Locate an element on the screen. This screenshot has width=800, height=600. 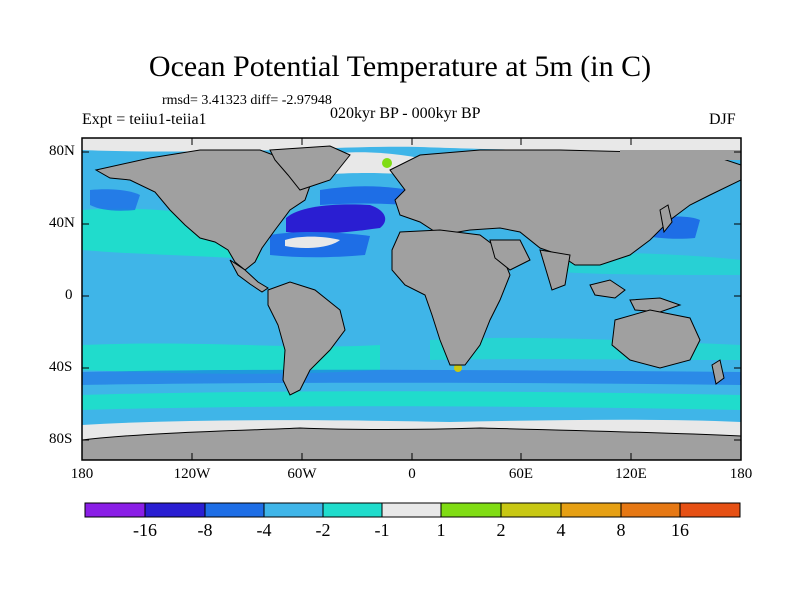
colorbar-label-4: -2 is located at coordinates (323, 530).